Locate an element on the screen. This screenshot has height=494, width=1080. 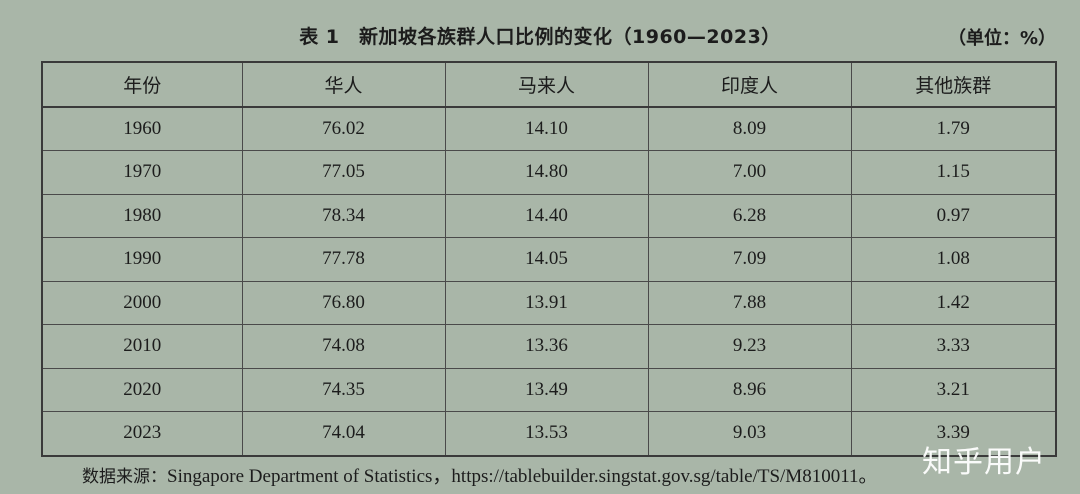
cell-indian: 6.28 is located at coordinates (749, 215).